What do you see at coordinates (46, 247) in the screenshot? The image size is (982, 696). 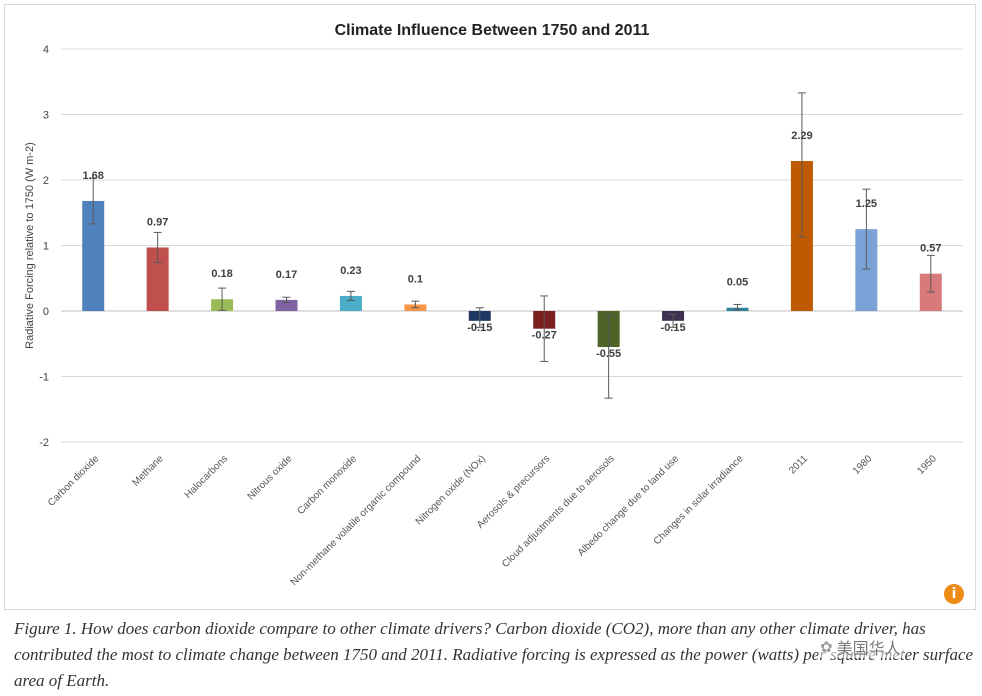 I see `y-tick-label: 1` at bounding box center [46, 247].